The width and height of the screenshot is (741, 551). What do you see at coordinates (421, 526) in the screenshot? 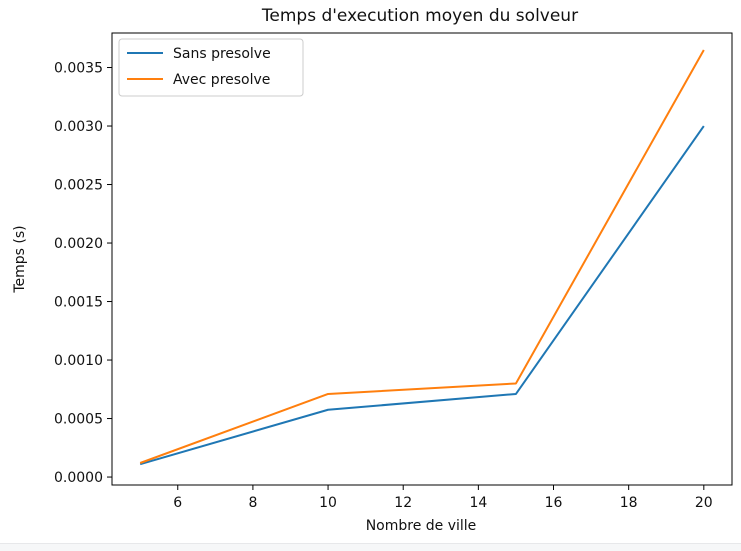
I see `x-axis-label: Nombre de ville` at bounding box center [421, 526].